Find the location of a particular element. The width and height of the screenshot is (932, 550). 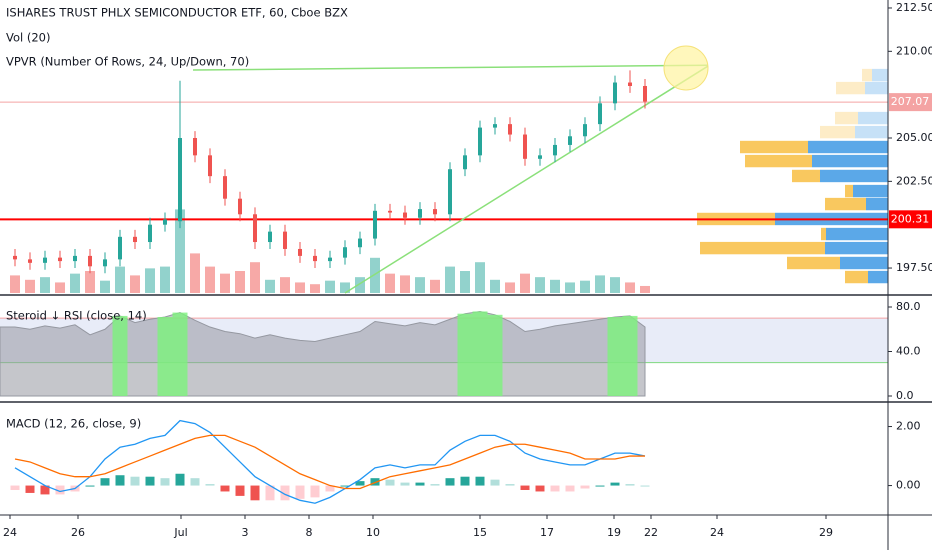

x-tick-label: 26 is located at coordinates (78, 532).